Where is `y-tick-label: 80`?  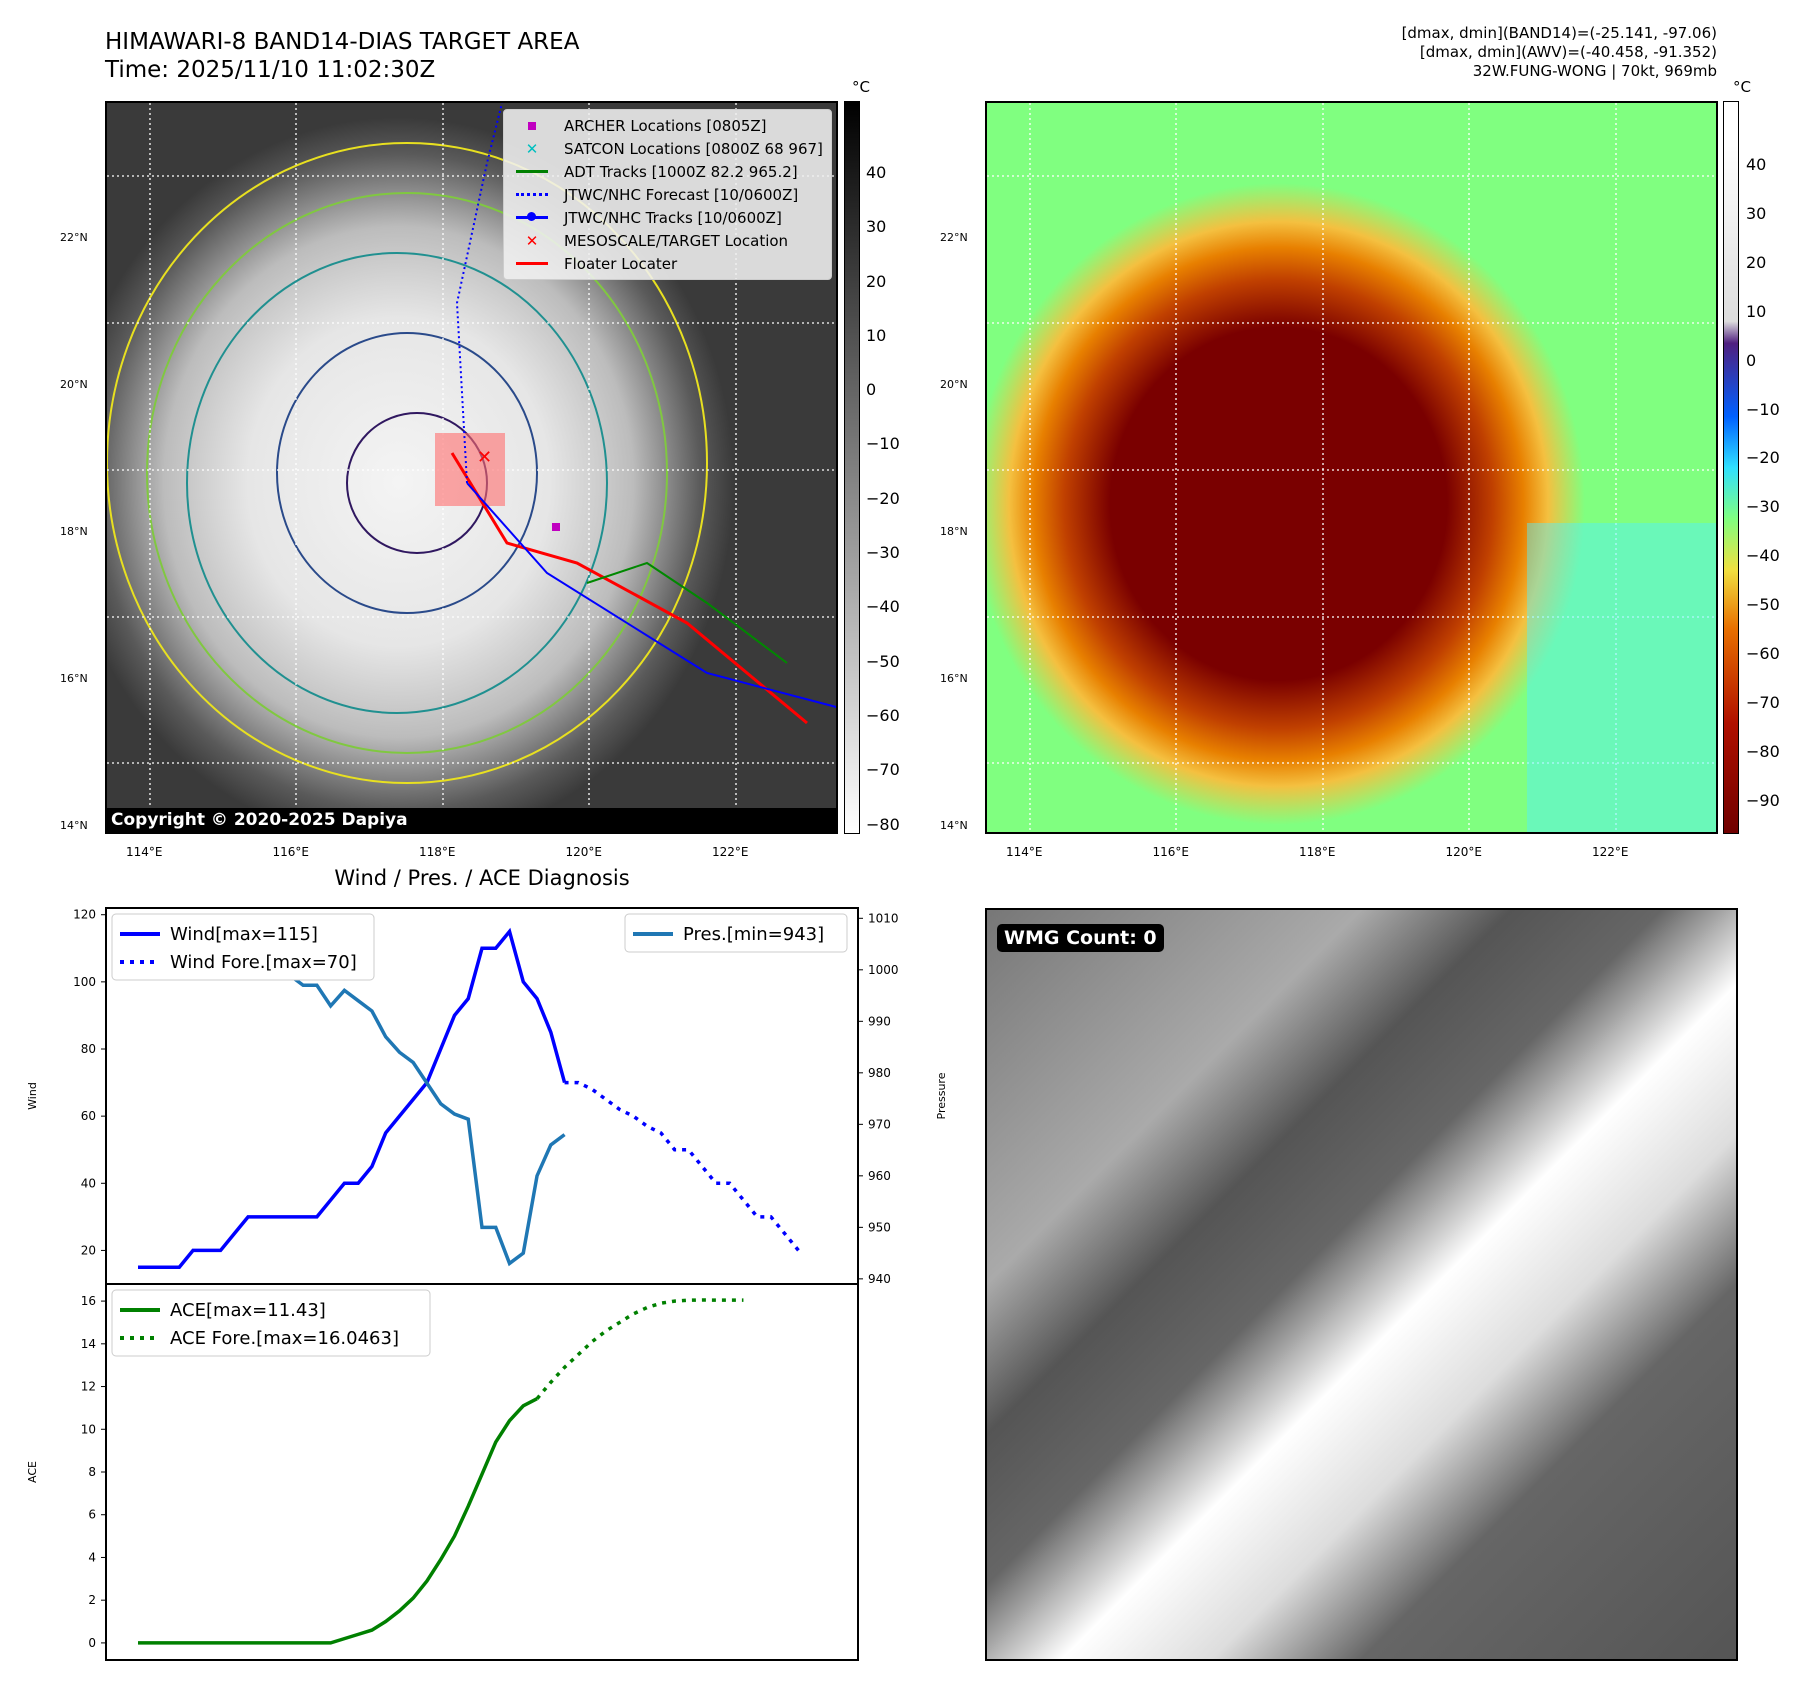
y-tick-label: 80 is located at coordinates (88, 1049).